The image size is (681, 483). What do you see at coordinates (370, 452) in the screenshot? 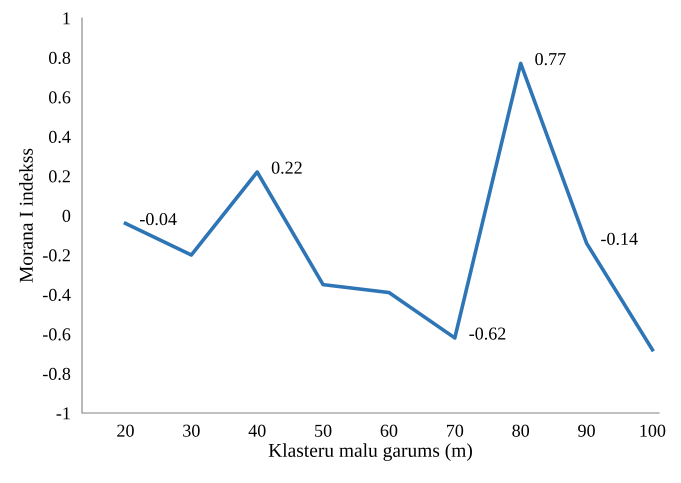
I see `x-axis-title: Klasteru malu garums (m)` at bounding box center [370, 452].